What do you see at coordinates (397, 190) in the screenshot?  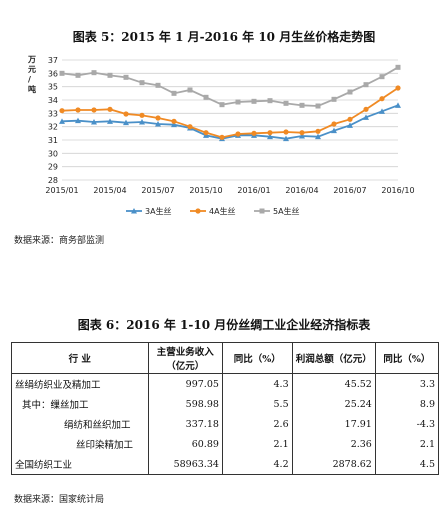 I see `x-tick-label: 2016/10` at bounding box center [397, 190].